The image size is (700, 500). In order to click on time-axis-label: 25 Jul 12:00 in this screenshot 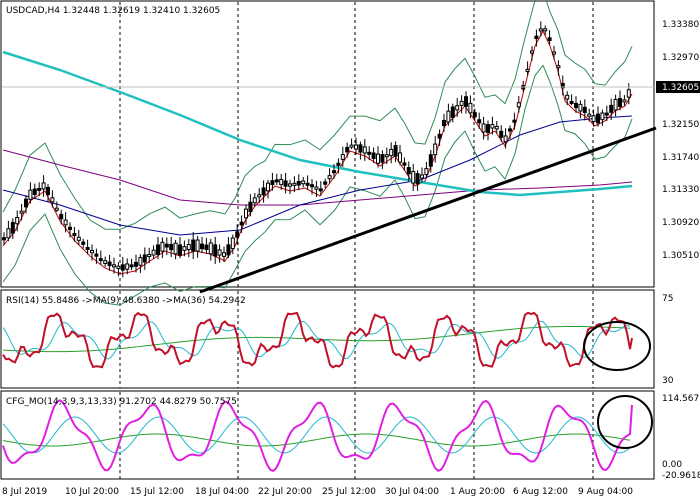, I will do `click(349, 492)`.